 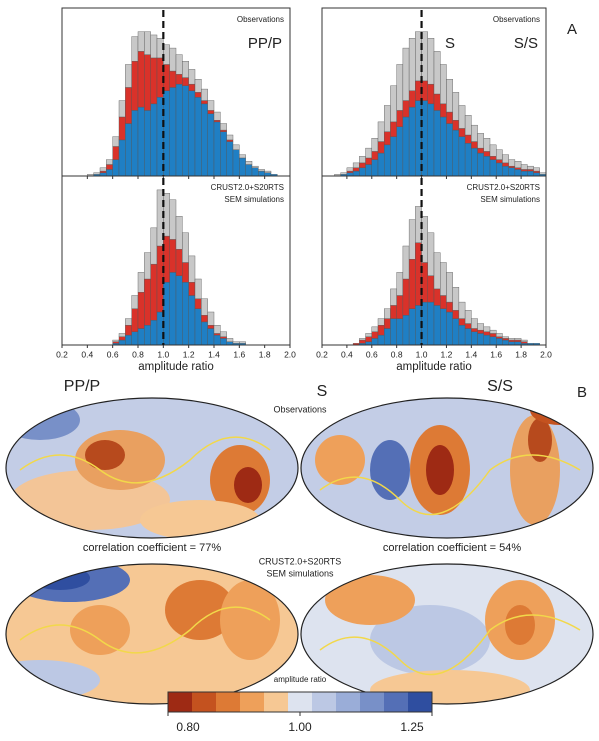 What do you see at coordinates (582, 392) in the screenshot?
I see `panel-label: B` at bounding box center [582, 392].